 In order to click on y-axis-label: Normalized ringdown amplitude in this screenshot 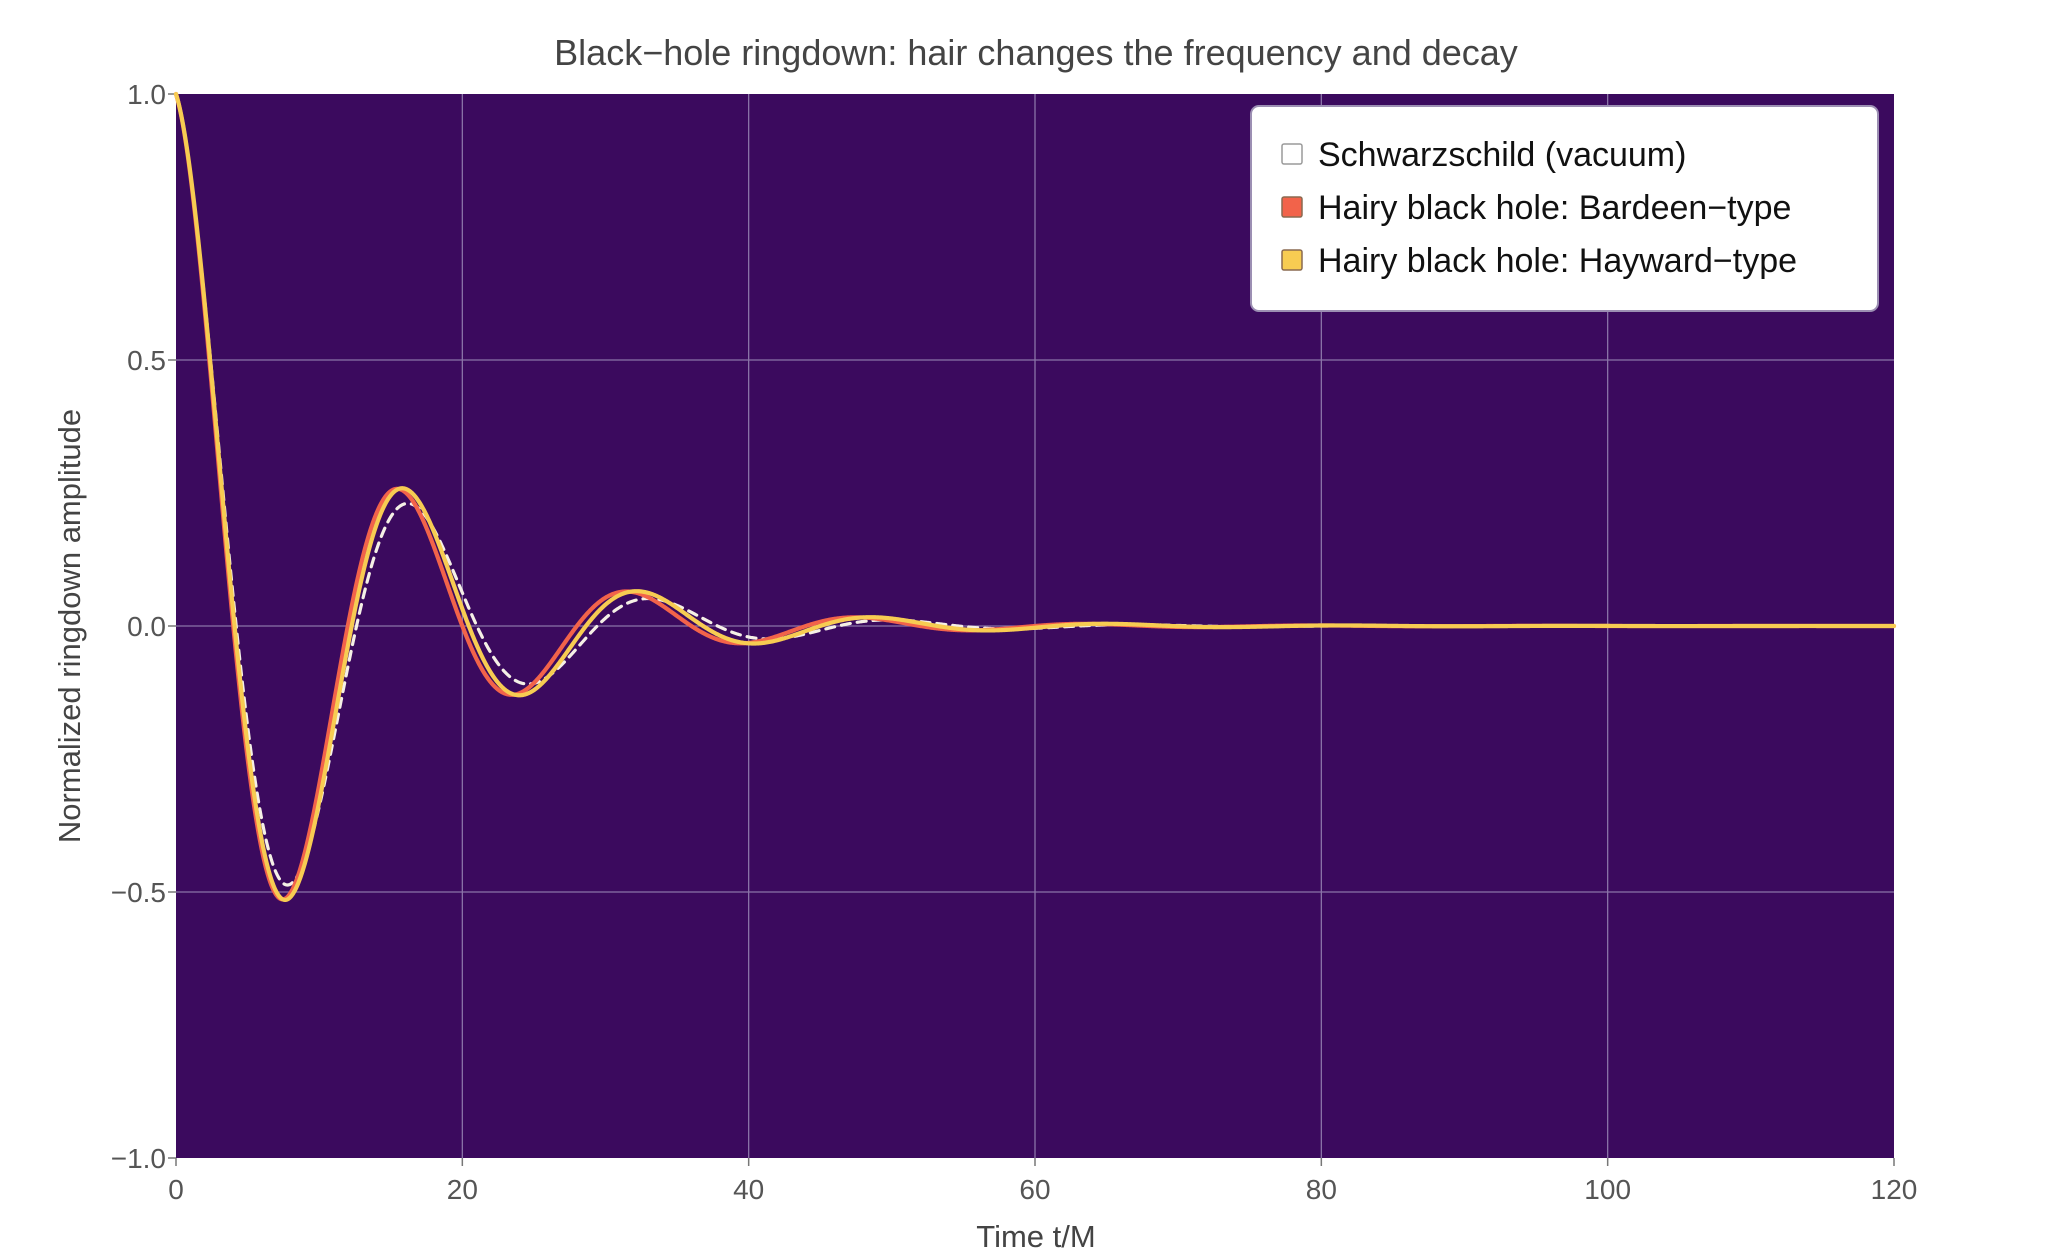, I will do `click(69, 626)`.